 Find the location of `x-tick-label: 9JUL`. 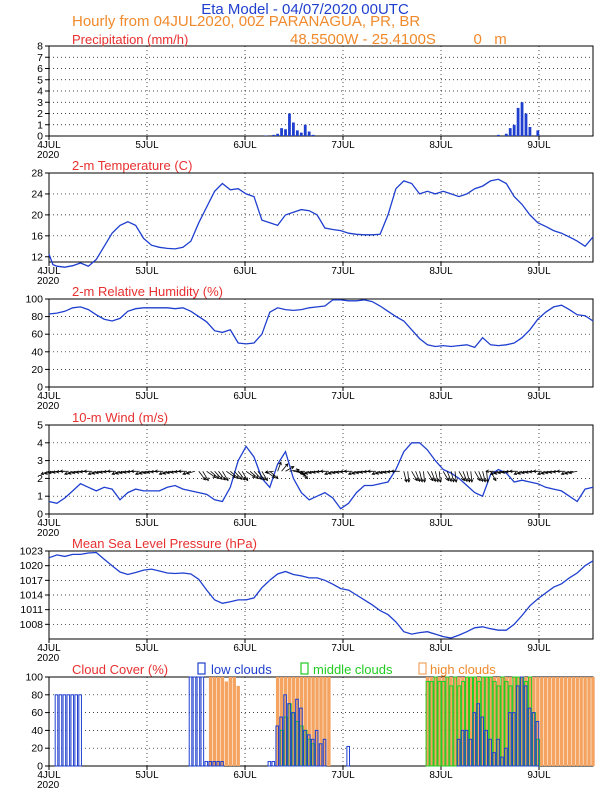

x-tick-label: 9JUL is located at coordinates (539, 396).